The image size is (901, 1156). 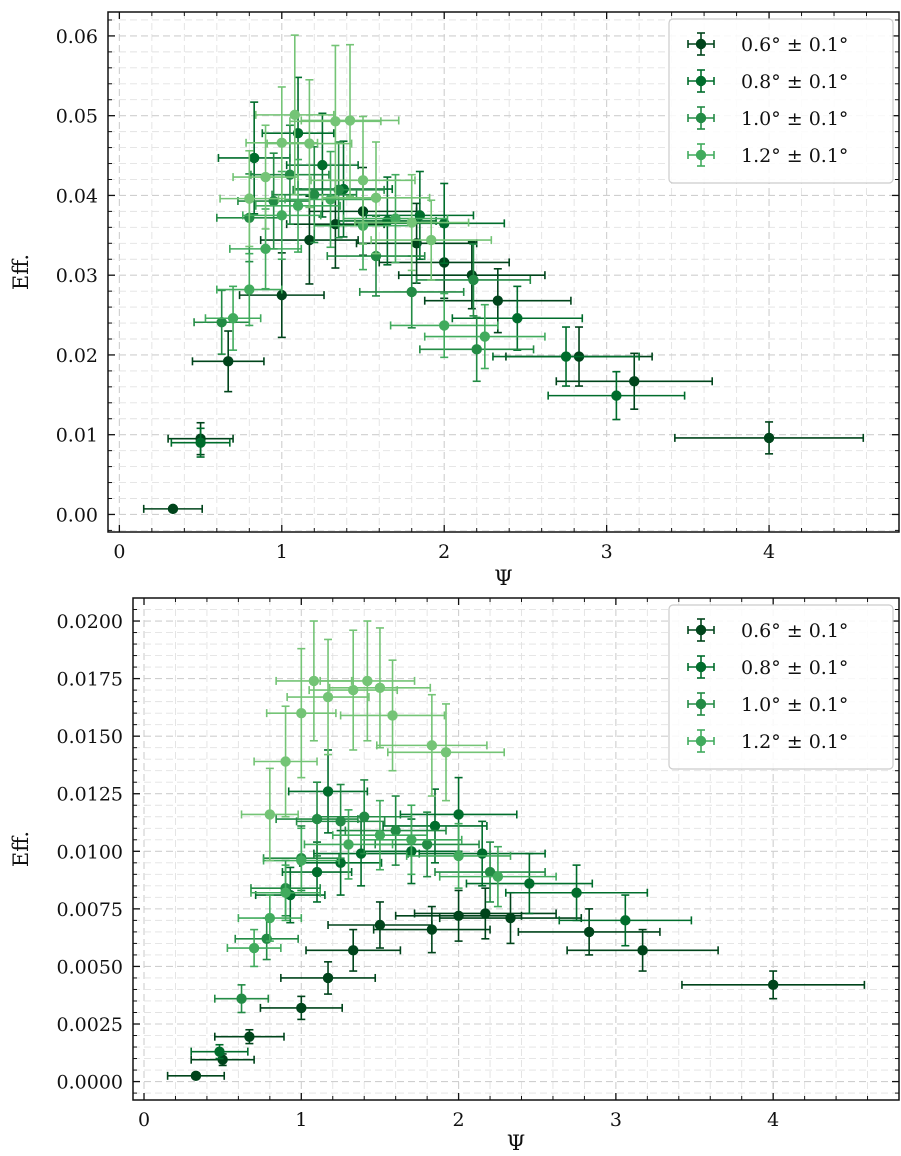 I want to click on y-tick-label: 0.05, so click(x=77, y=117).